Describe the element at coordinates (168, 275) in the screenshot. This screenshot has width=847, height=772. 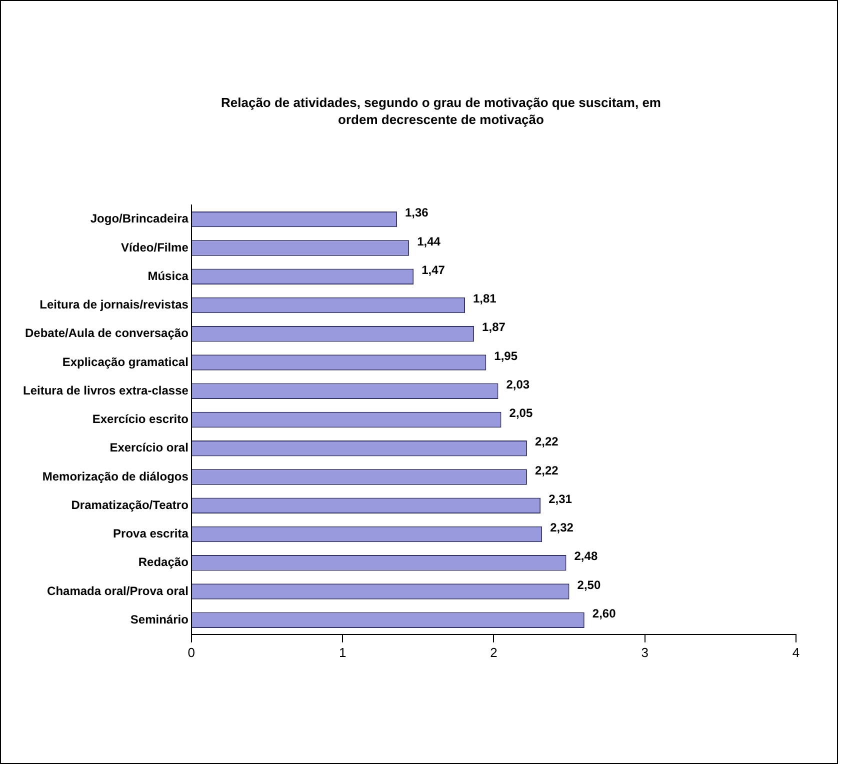
I see `y-tick-label: Música` at that location.